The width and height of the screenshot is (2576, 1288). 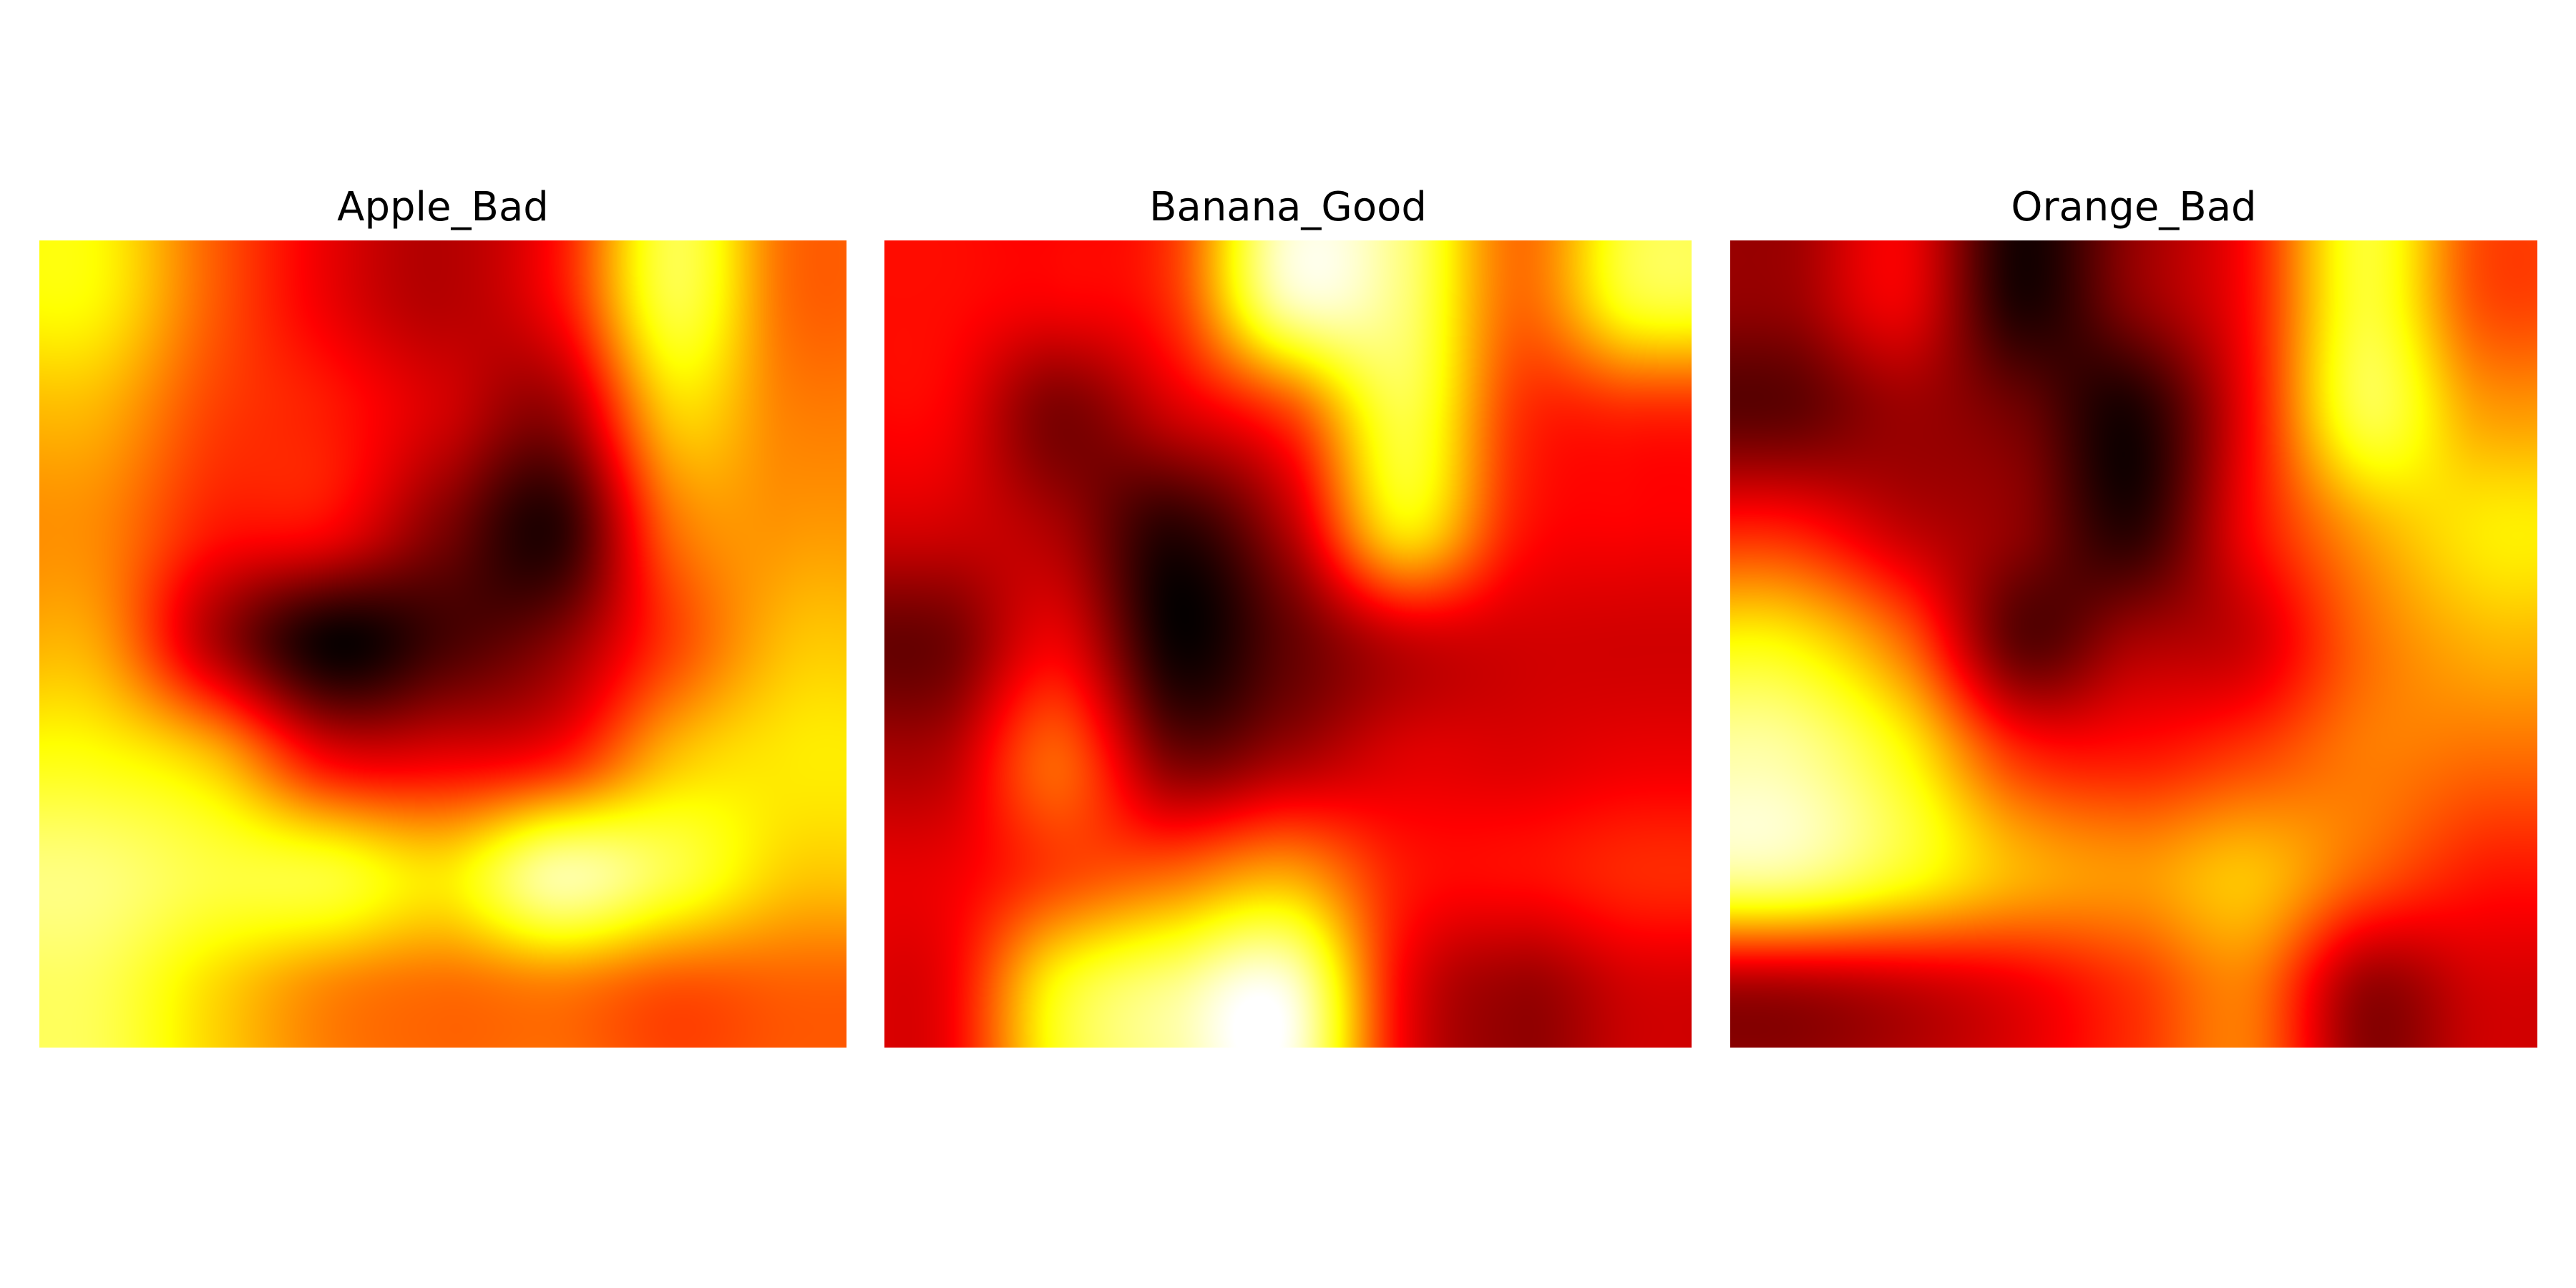 What do you see at coordinates (443, 207) in the screenshot?
I see `heatmap-title: Apple_Bad` at bounding box center [443, 207].